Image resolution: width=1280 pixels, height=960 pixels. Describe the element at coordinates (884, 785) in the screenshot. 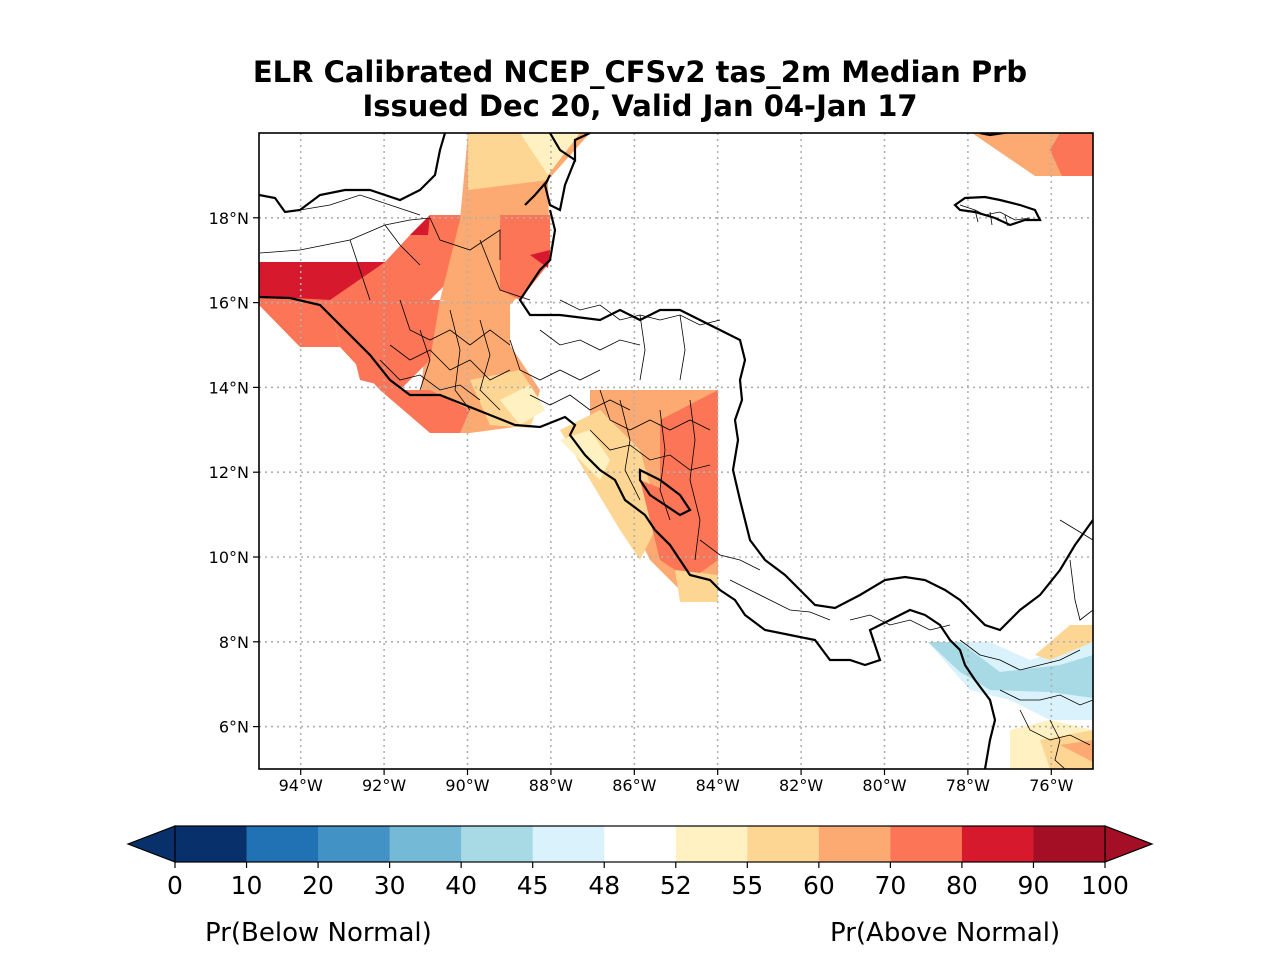

I see `lon-tick-label: 80°W` at that location.